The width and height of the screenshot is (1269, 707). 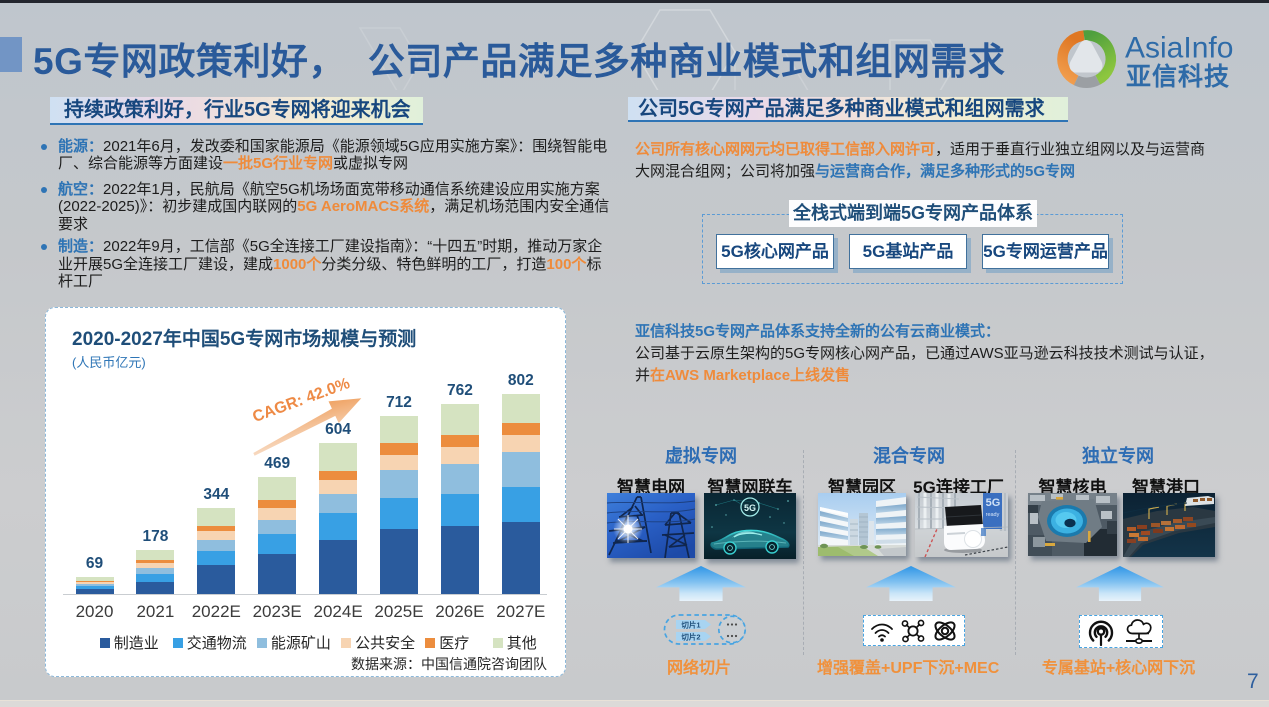 What do you see at coordinates (993, 515) in the screenshot?
I see `svg-text: ready` at bounding box center [993, 515].